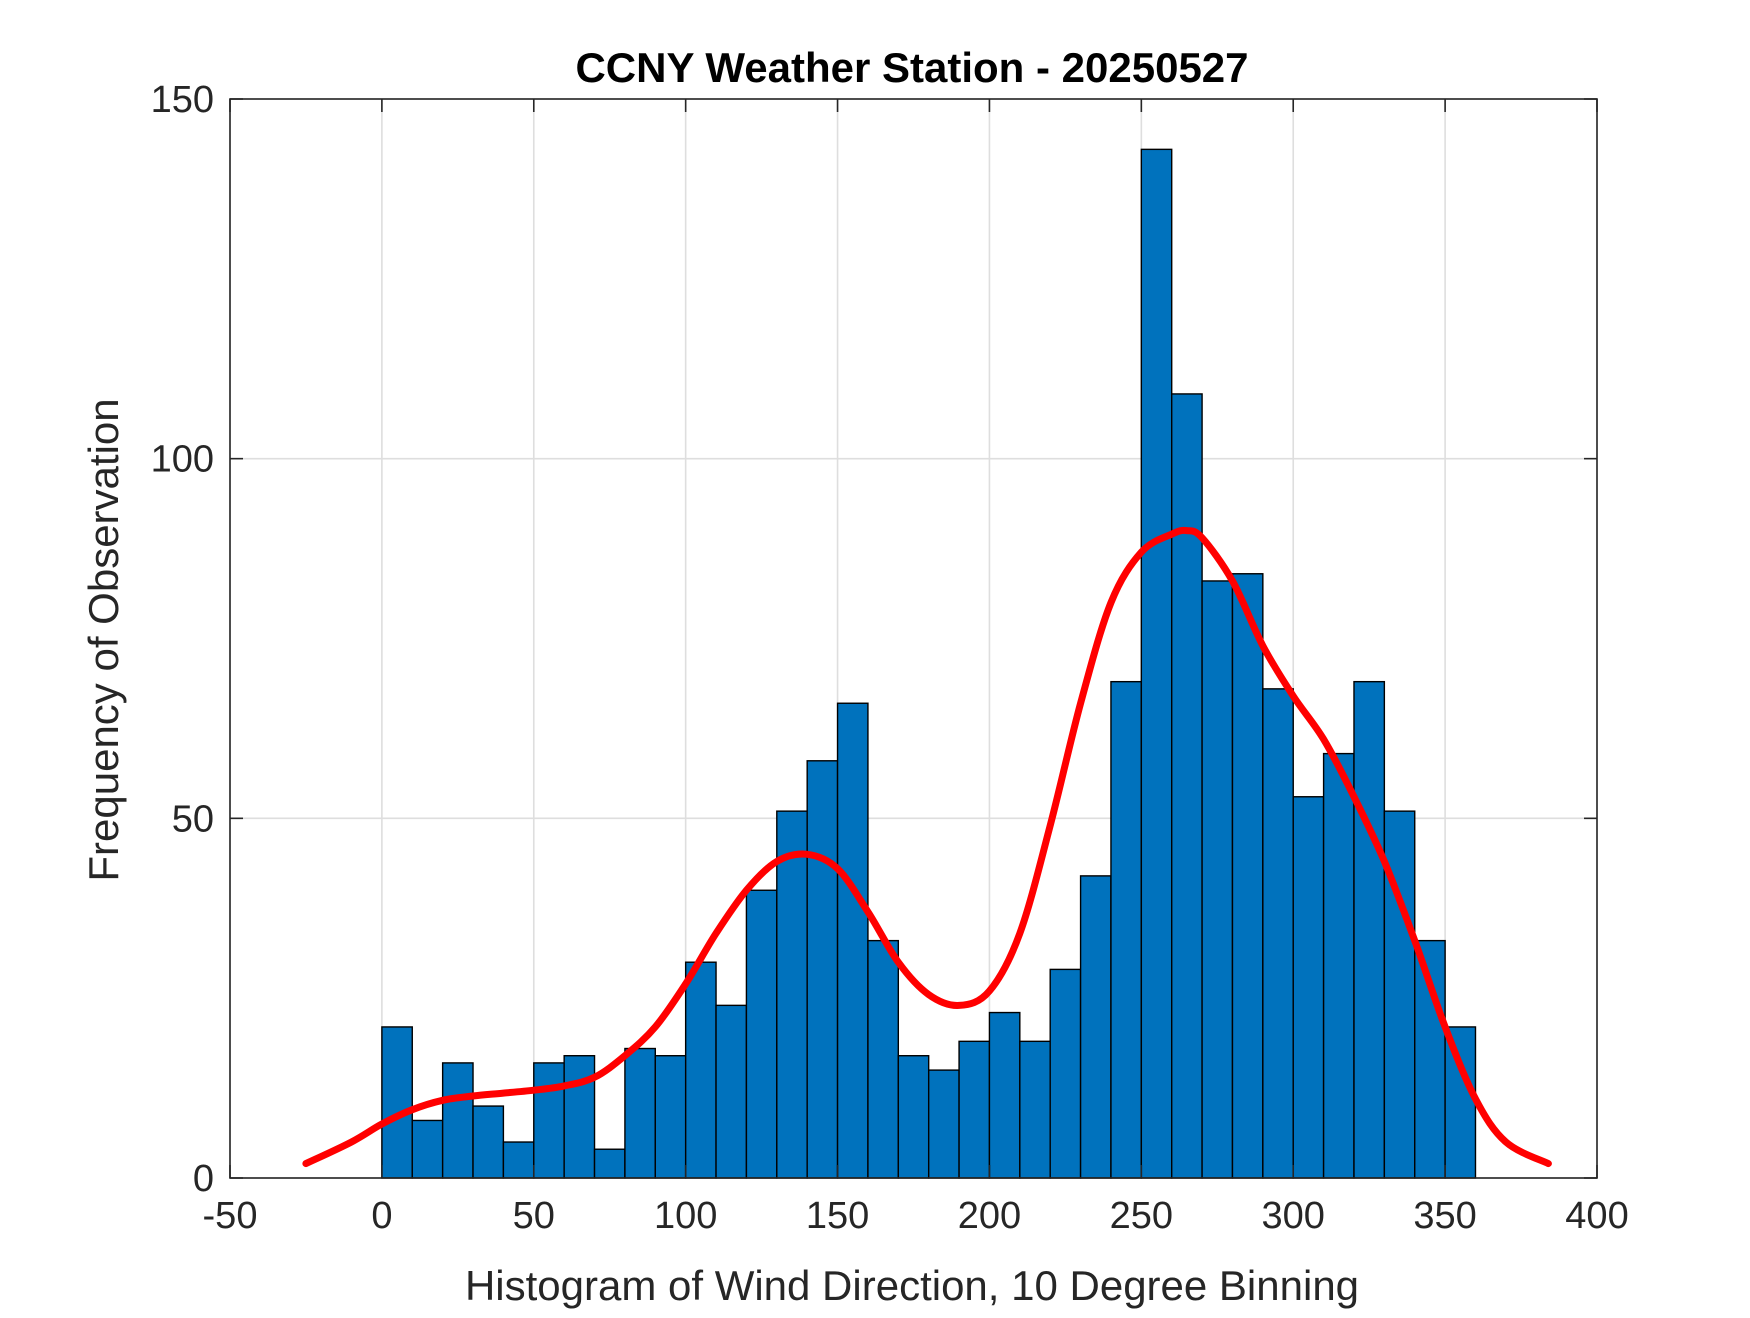 The height and width of the screenshot is (1318, 1750). What do you see at coordinates (685, 1216) in the screenshot?
I see `x-tick-label: 100` at bounding box center [685, 1216].